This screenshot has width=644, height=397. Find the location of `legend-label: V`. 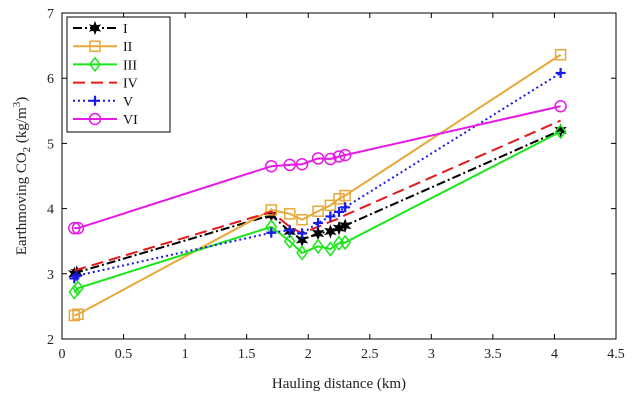

legend-label: V is located at coordinates (128, 102).